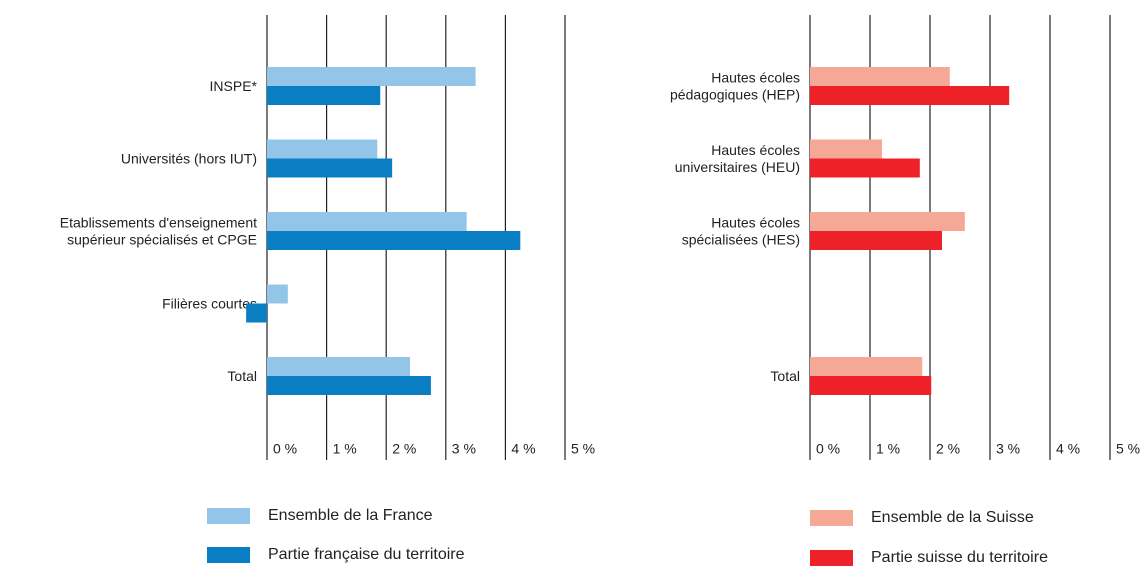 This screenshot has width=1145, height=566. Describe the element at coordinates (350, 515) in the screenshot. I see `legend-label: Ensemble de la France` at that location.